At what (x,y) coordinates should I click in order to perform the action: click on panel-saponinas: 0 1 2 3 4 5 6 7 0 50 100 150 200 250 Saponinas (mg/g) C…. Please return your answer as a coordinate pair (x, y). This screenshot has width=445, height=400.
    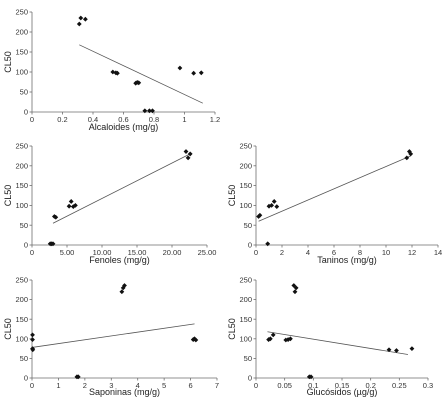
    Looking at the image, I should click on (111, 336).